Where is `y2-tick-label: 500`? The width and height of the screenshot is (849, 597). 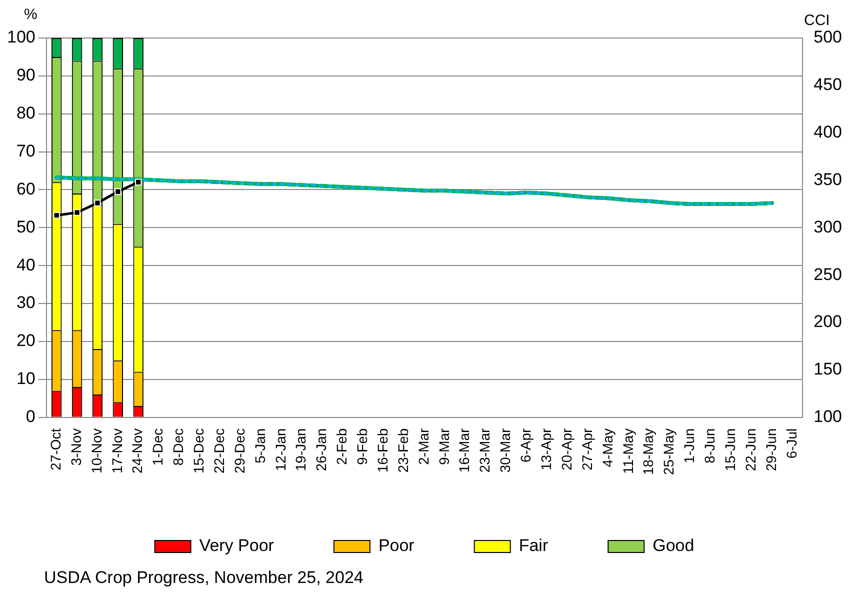
y2-tick-label: 500 is located at coordinates (828, 37).